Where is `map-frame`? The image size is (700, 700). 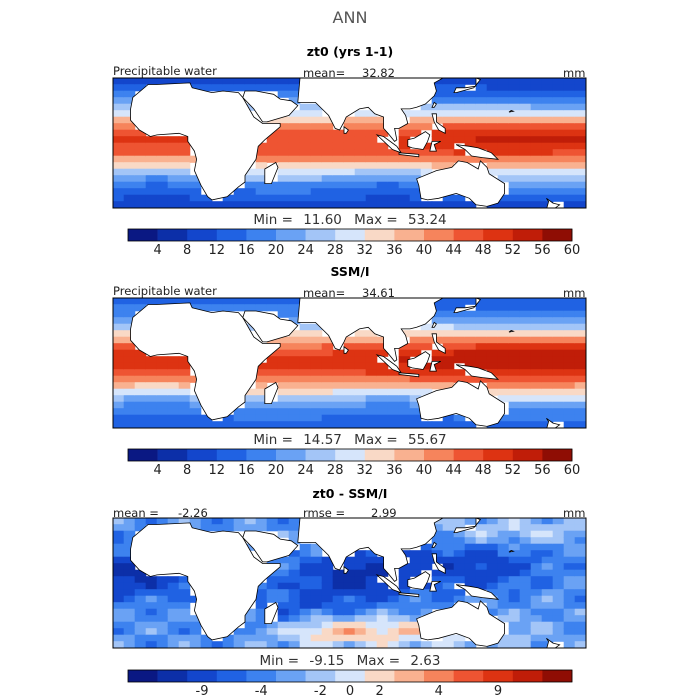
map-frame is located at coordinates (349, 143).